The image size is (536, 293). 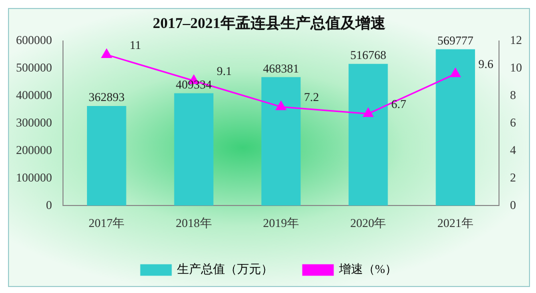 I want to click on y-tick-label: 600000, so click(x=34, y=40).